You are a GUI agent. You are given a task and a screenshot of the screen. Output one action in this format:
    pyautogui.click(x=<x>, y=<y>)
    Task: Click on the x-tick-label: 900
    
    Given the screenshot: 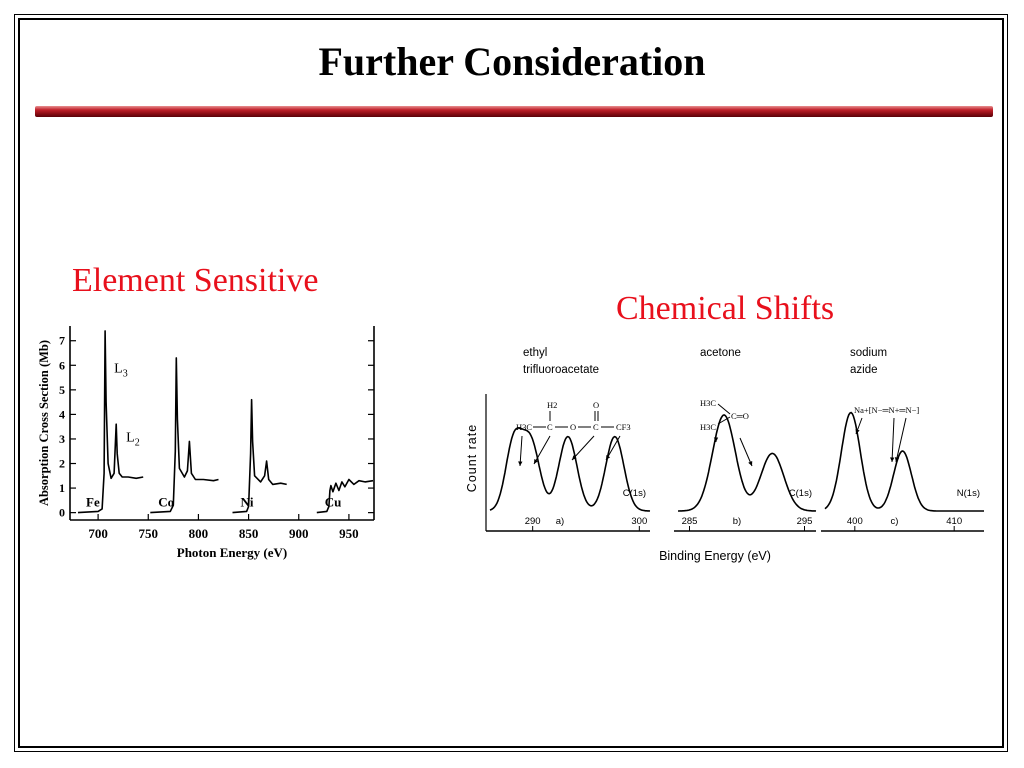 What is the action you would take?
    pyautogui.click(x=299, y=533)
    